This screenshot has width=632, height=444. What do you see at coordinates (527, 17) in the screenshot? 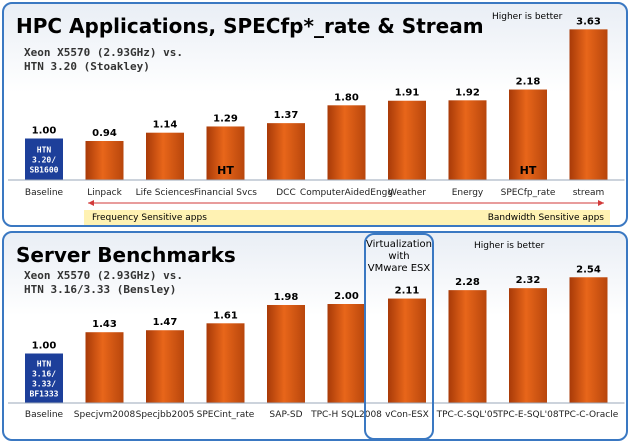
I see `hpc-chart-note: Higher is better` at bounding box center [527, 17].